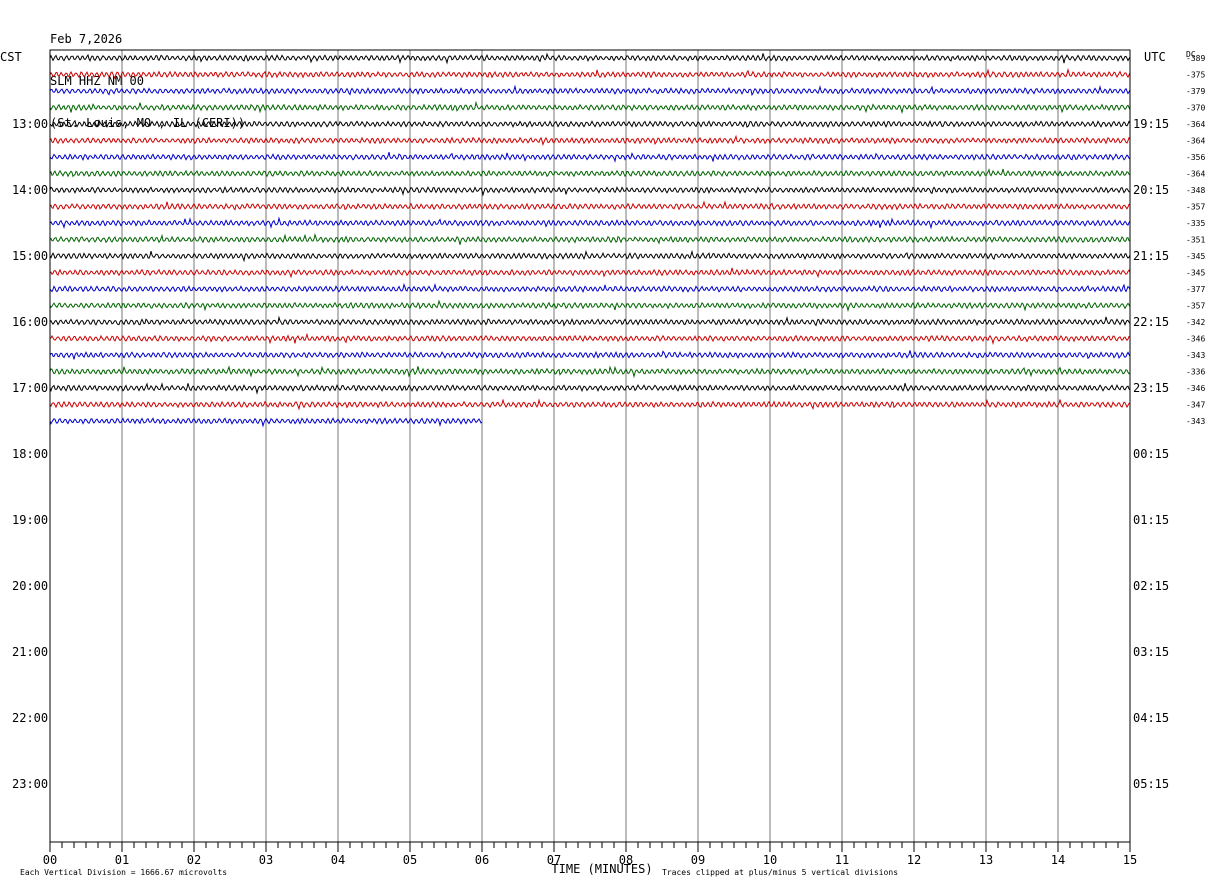 The width and height of the screenshot is (1210, 886). What do you see at coordinates (194, 860) in the screenshot?
I see `x-tick-label: 02` at bounding box center [194, 860].